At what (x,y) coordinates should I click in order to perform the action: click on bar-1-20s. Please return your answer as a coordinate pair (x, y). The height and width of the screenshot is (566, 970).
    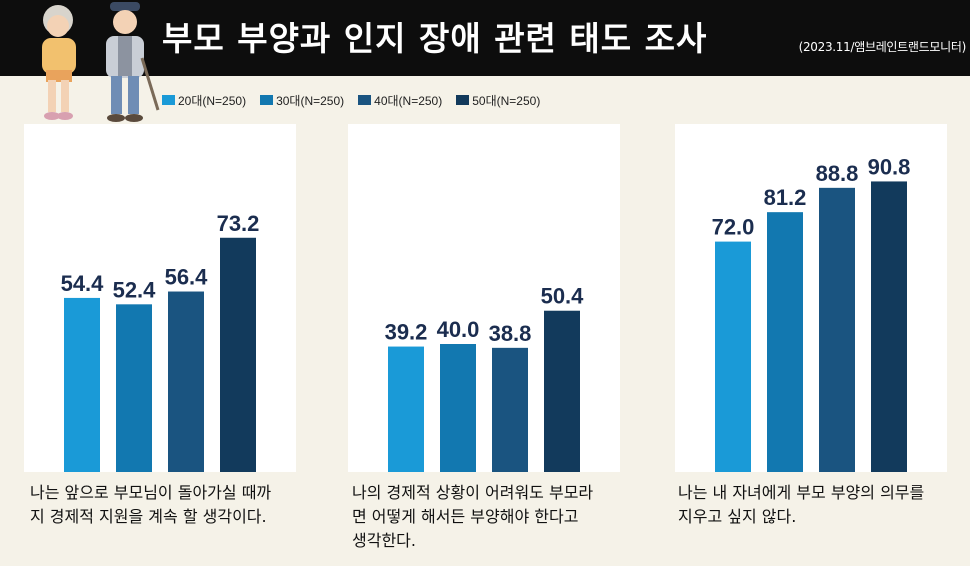
    Looking at the image, I should click on (82, 384).